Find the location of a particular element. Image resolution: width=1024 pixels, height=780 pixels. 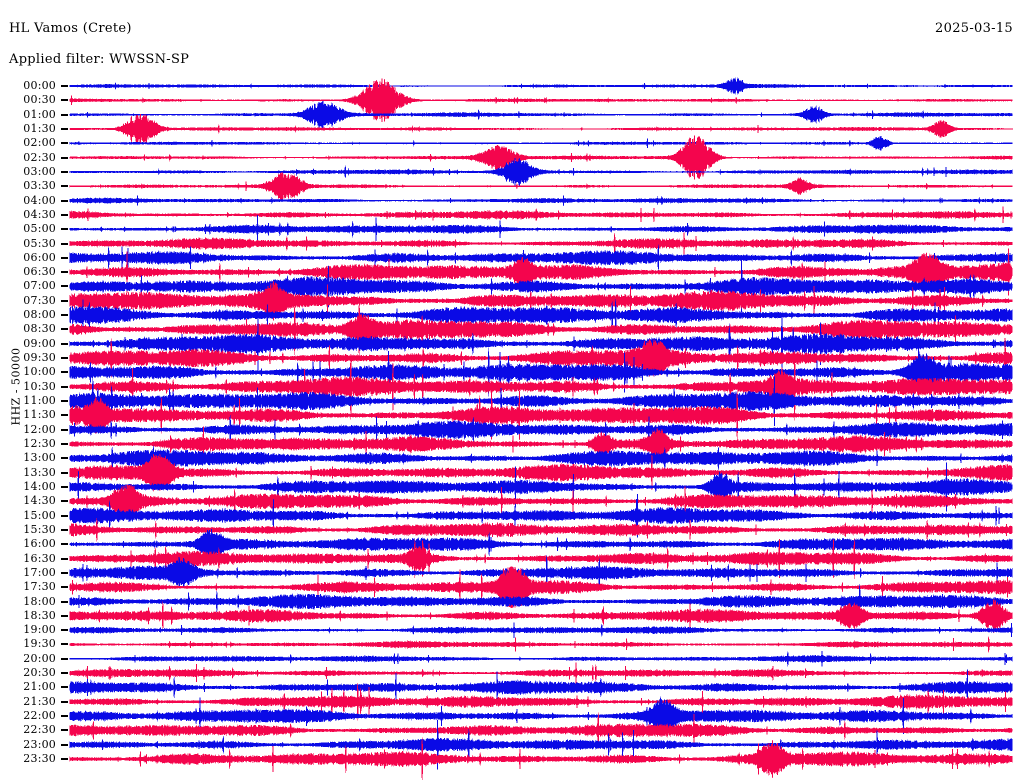

time-label: 07:00 is located at coordinates (39, 286).